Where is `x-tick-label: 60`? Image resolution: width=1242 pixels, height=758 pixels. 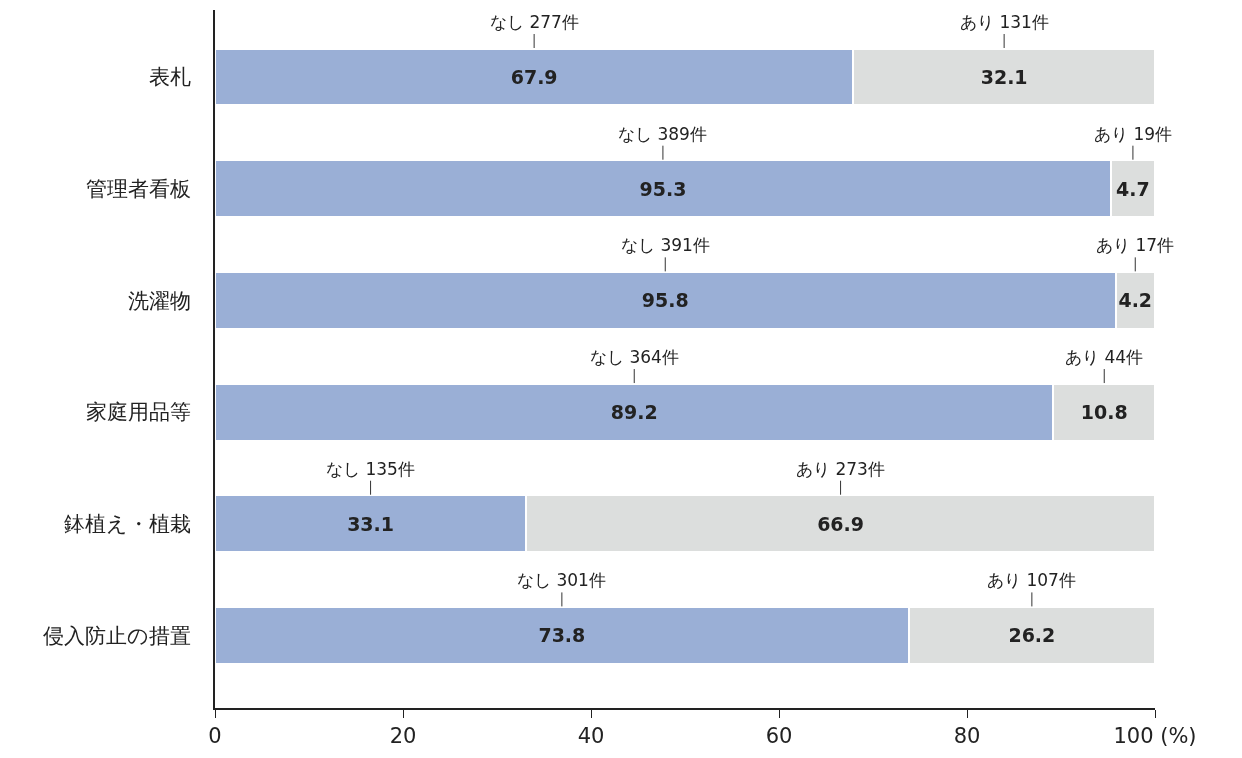
x-tick-label: 60 is located at coordinates (779, 735).